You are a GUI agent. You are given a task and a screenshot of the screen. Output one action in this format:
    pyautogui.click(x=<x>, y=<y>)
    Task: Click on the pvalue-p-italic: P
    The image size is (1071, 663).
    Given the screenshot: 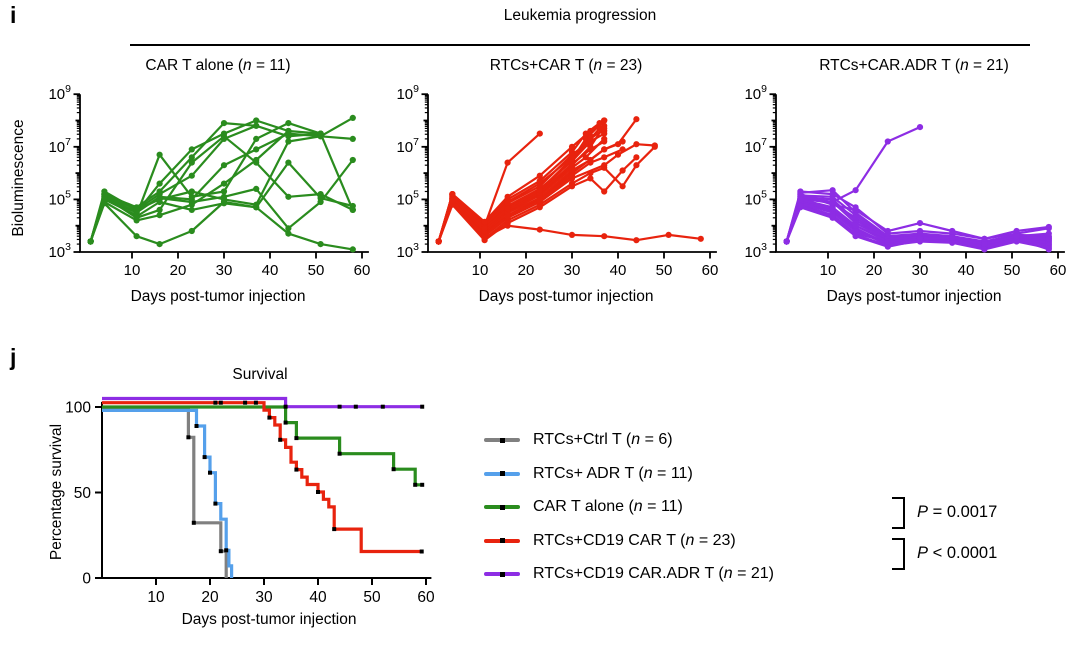 What is the action you would take?
    pyautogui.click(x=923, y=553)
    